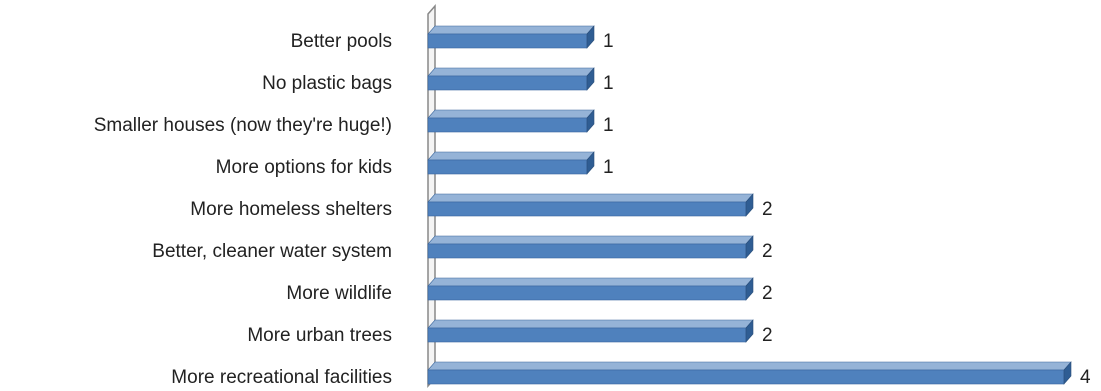  What do you see at coordinates (272, 251) in the screenshot?
I see `category-label: Better, cleaner water system` at bounding box center [272, 251].